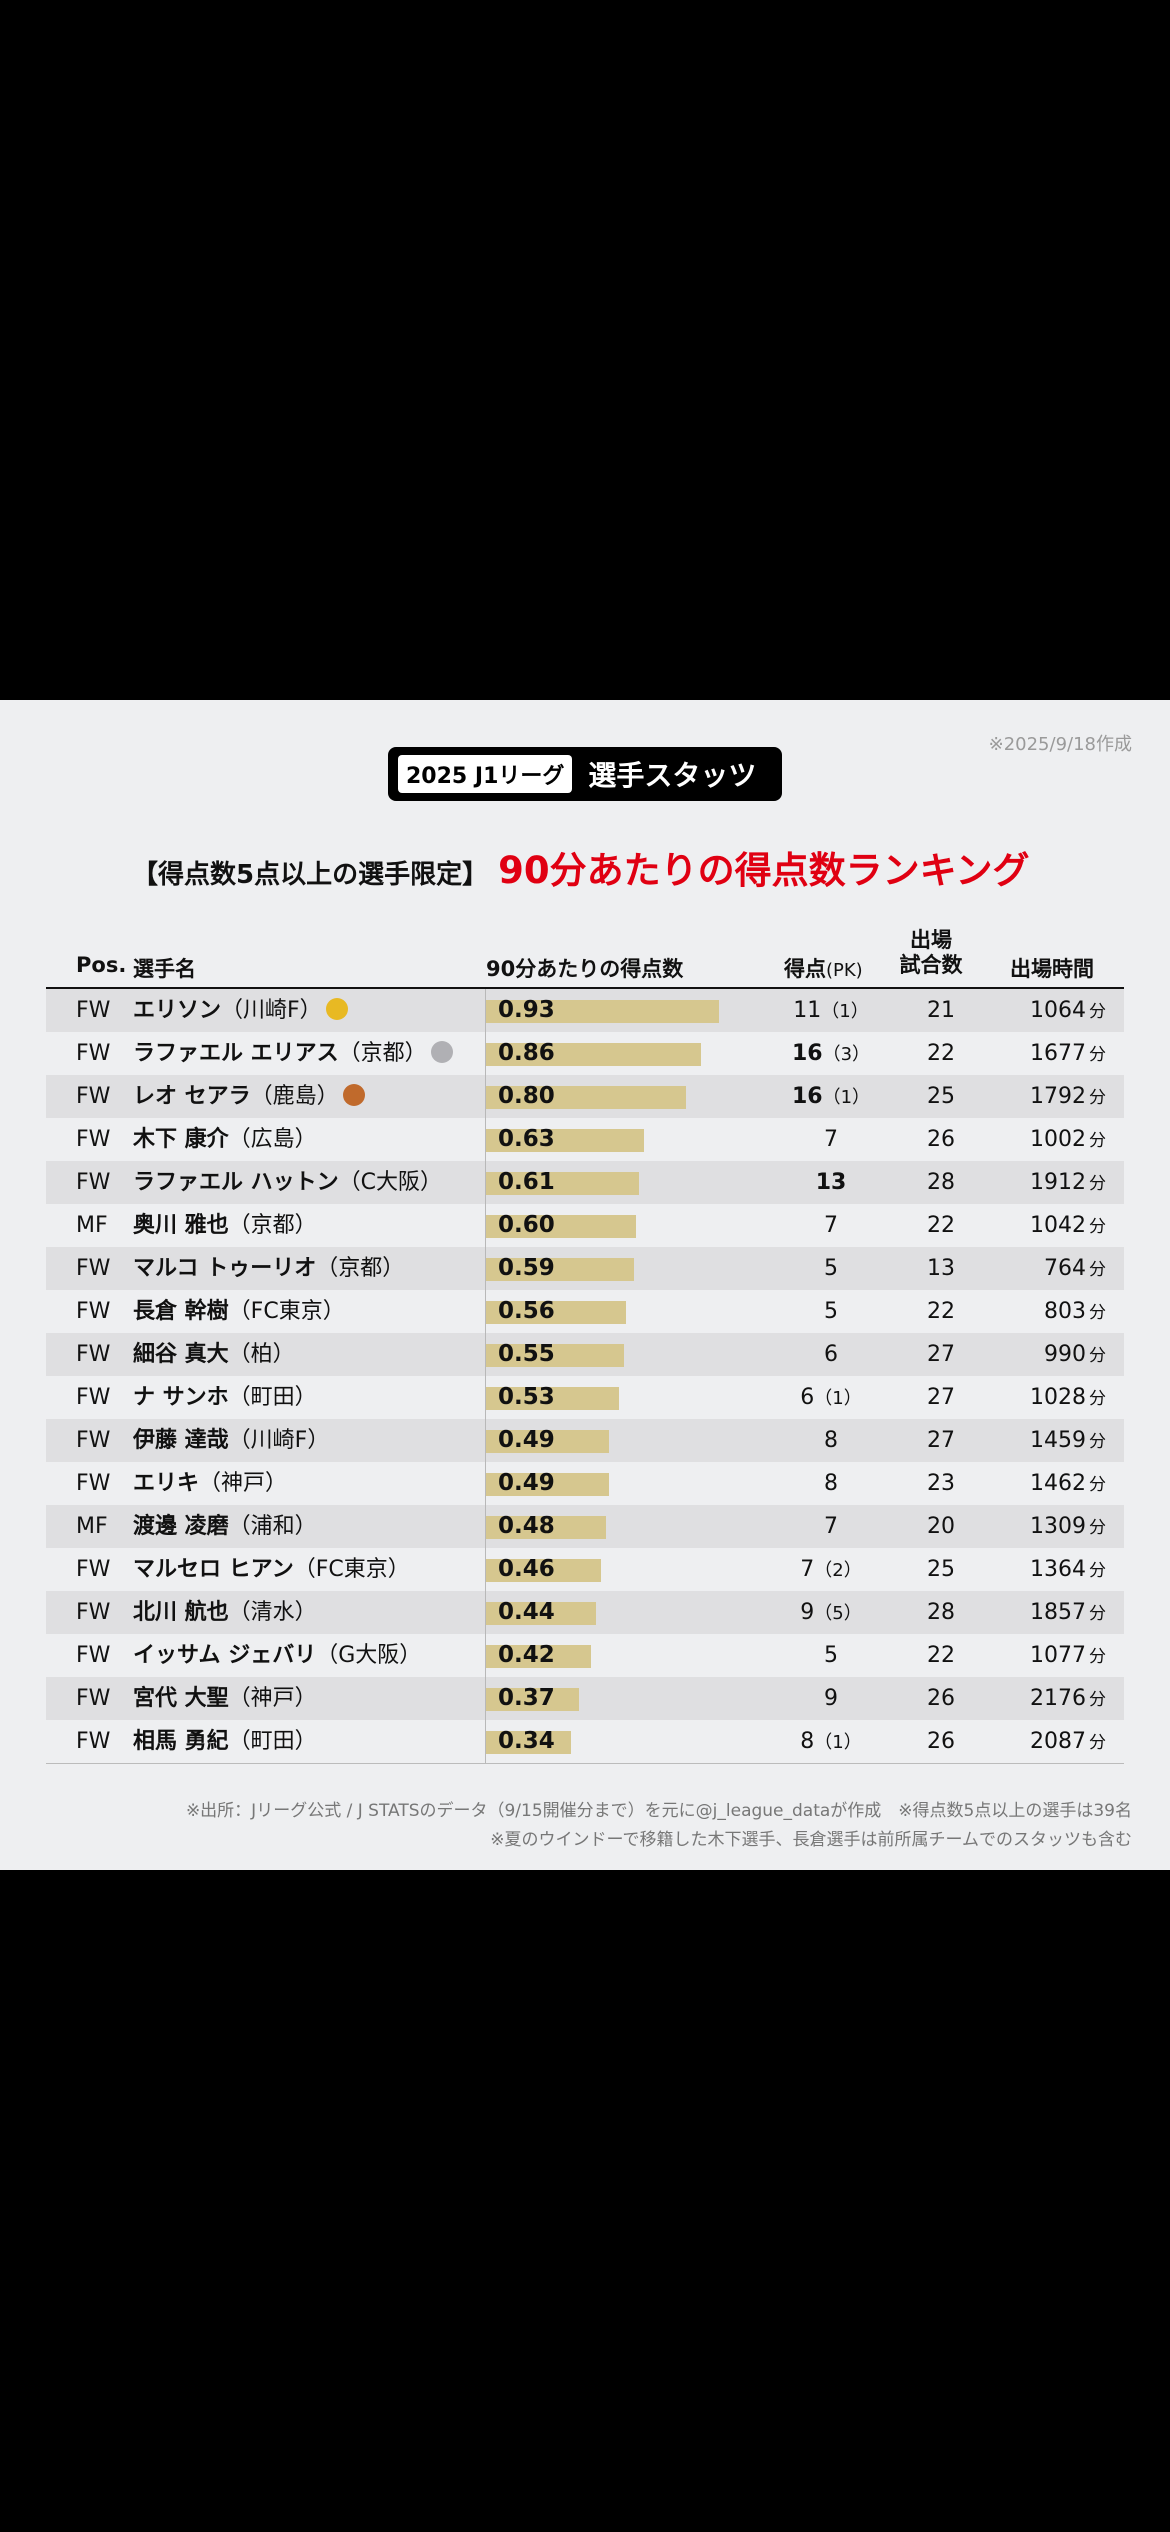  I want to click on player-name: 北川 航也, so click(181, 1612).